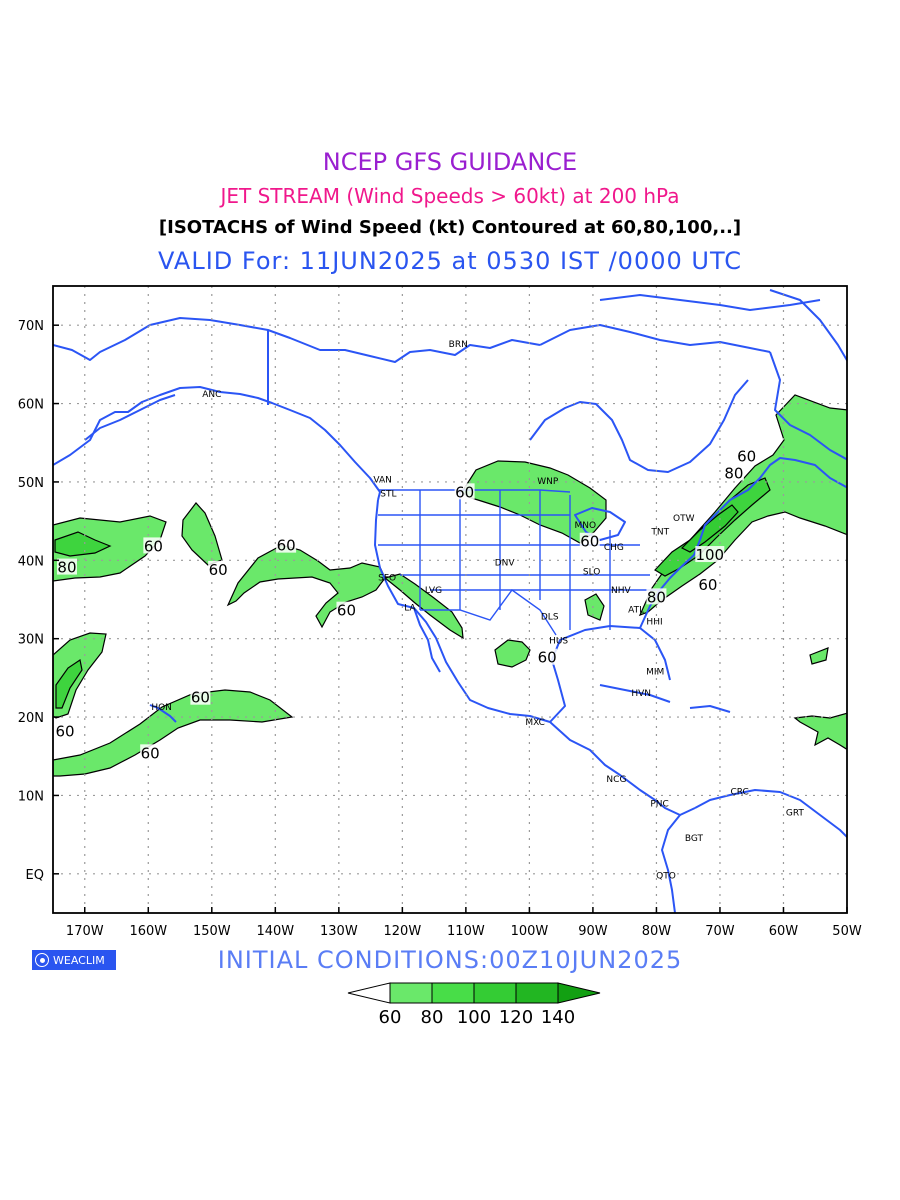 The image size is (900, 1200). What do you see at coordinates (31, 483) in the screenshot?
I see `y-tick-label: 50N` at bounding box center [31, 483].